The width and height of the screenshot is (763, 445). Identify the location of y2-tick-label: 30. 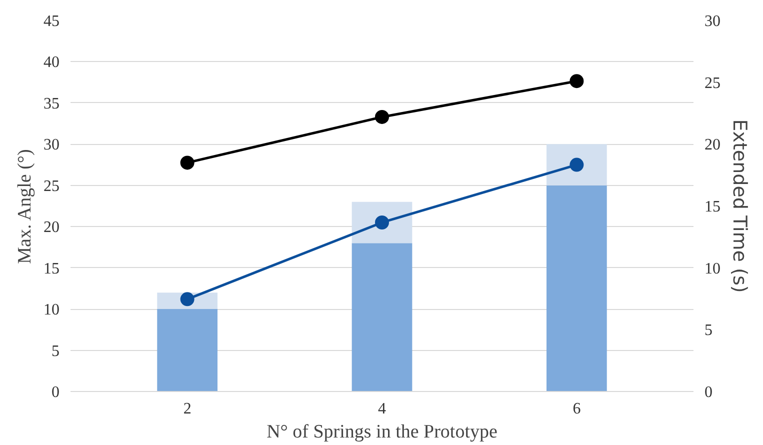
(712, 21).